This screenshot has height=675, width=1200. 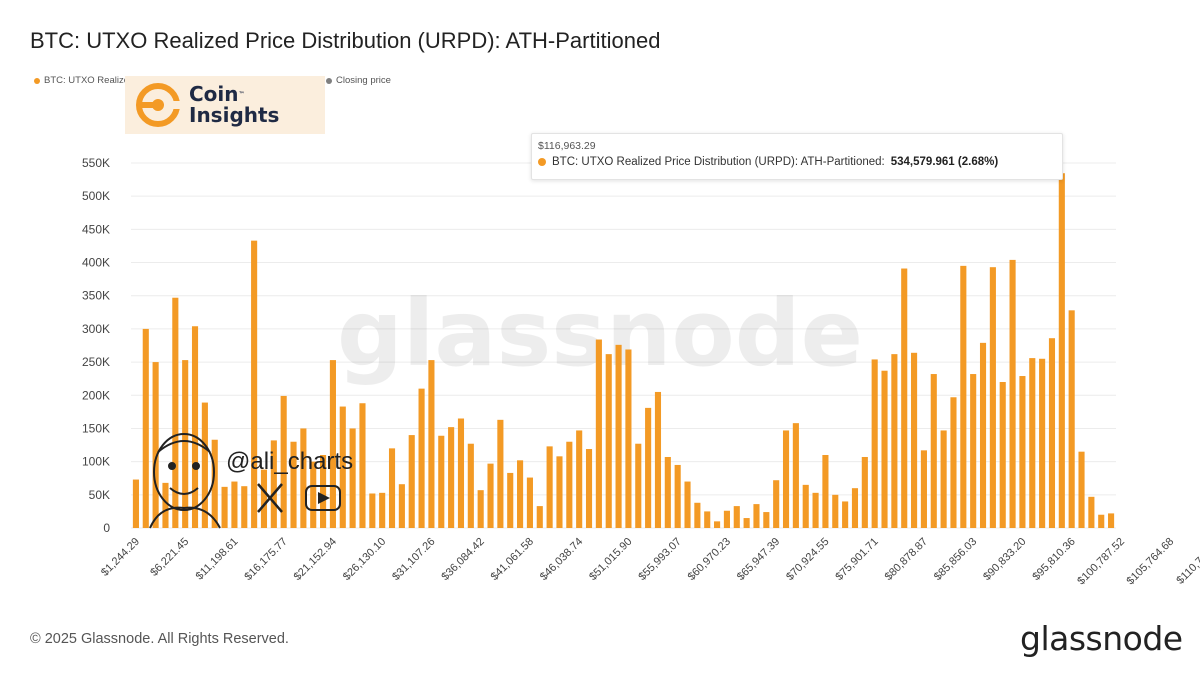 What do you see at coordinates (81, 80) in the screenshot?
I see `legend-item-urpd: BTC: UTXO Realize` at bounding box center [81, 80].